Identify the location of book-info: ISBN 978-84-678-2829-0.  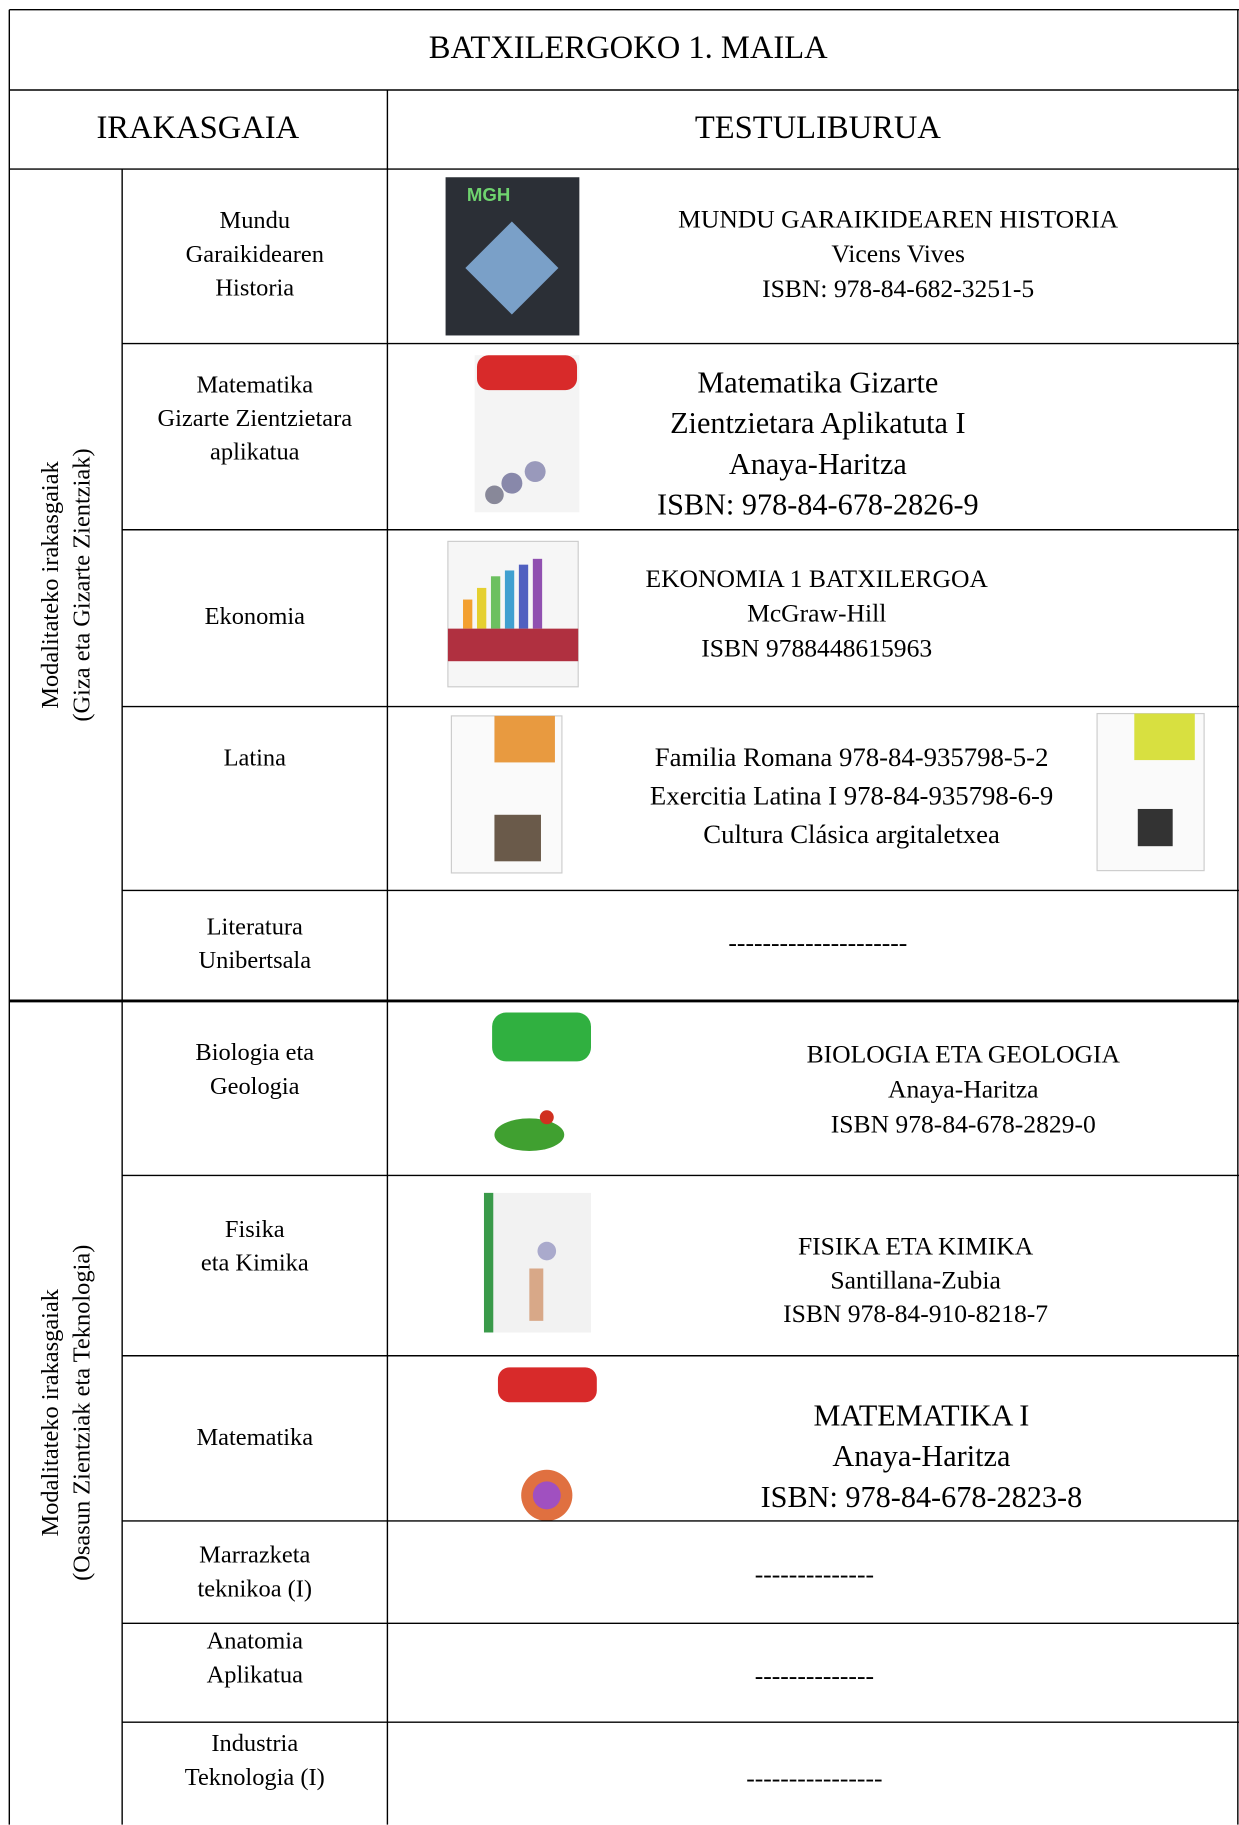
(963, 1123).